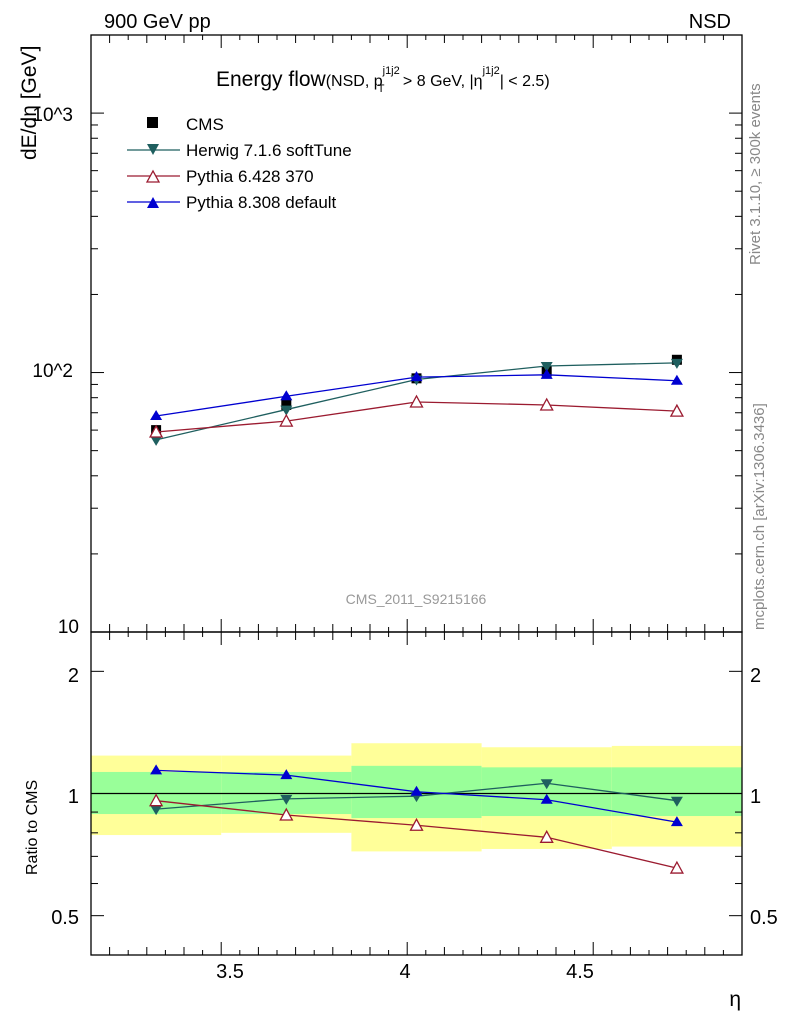 Image resolution: width=786 pixels, height=1024 pixels. Describe the element at coordinates (29, 103) in the screenshot. I see `y-axis-label: dE/dη [GeV]` at that location.